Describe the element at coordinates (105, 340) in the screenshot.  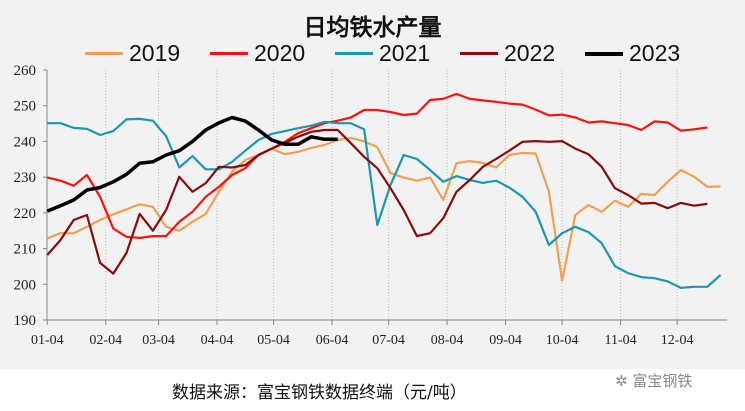
I see `x-tick-label: 02-04` at that location.